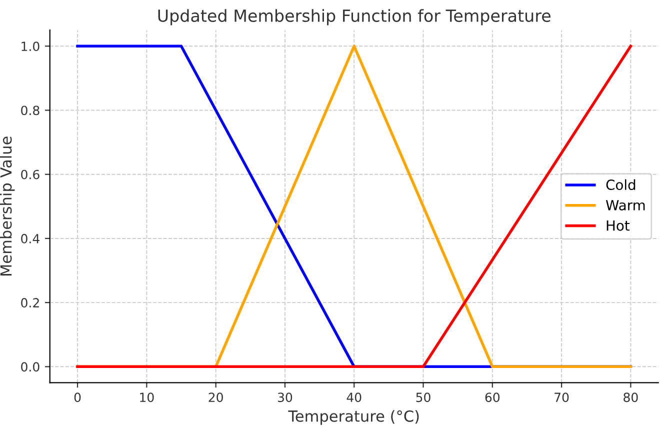 This screenshot has height=430, width=665. What do you see at coordinates (492, 397) in the screenshot?
I see `x-tick-label: 60` at bounding box center [492, 397].